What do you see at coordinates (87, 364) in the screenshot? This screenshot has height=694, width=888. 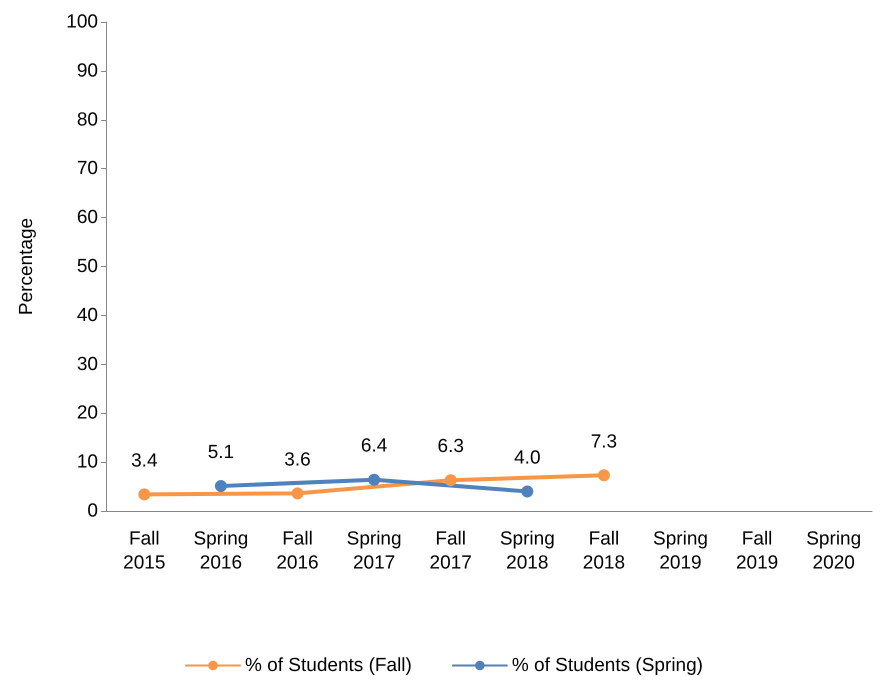 I see `y-tick-label: 30` at bounding box center [87, 364].